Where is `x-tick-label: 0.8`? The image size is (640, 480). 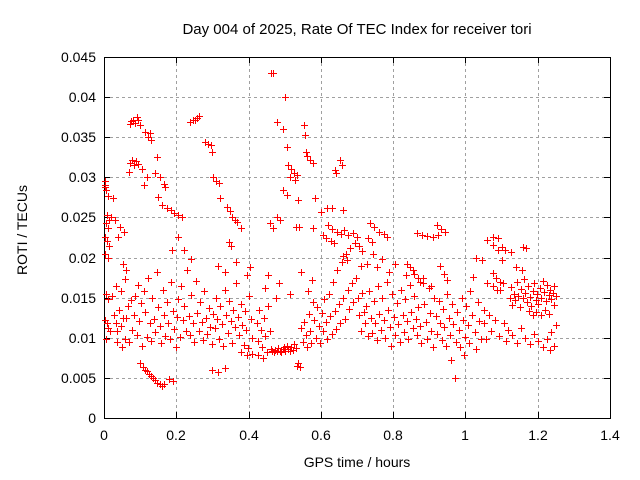 x-tick-label: 0.8 is located at coordinates (393, 435).